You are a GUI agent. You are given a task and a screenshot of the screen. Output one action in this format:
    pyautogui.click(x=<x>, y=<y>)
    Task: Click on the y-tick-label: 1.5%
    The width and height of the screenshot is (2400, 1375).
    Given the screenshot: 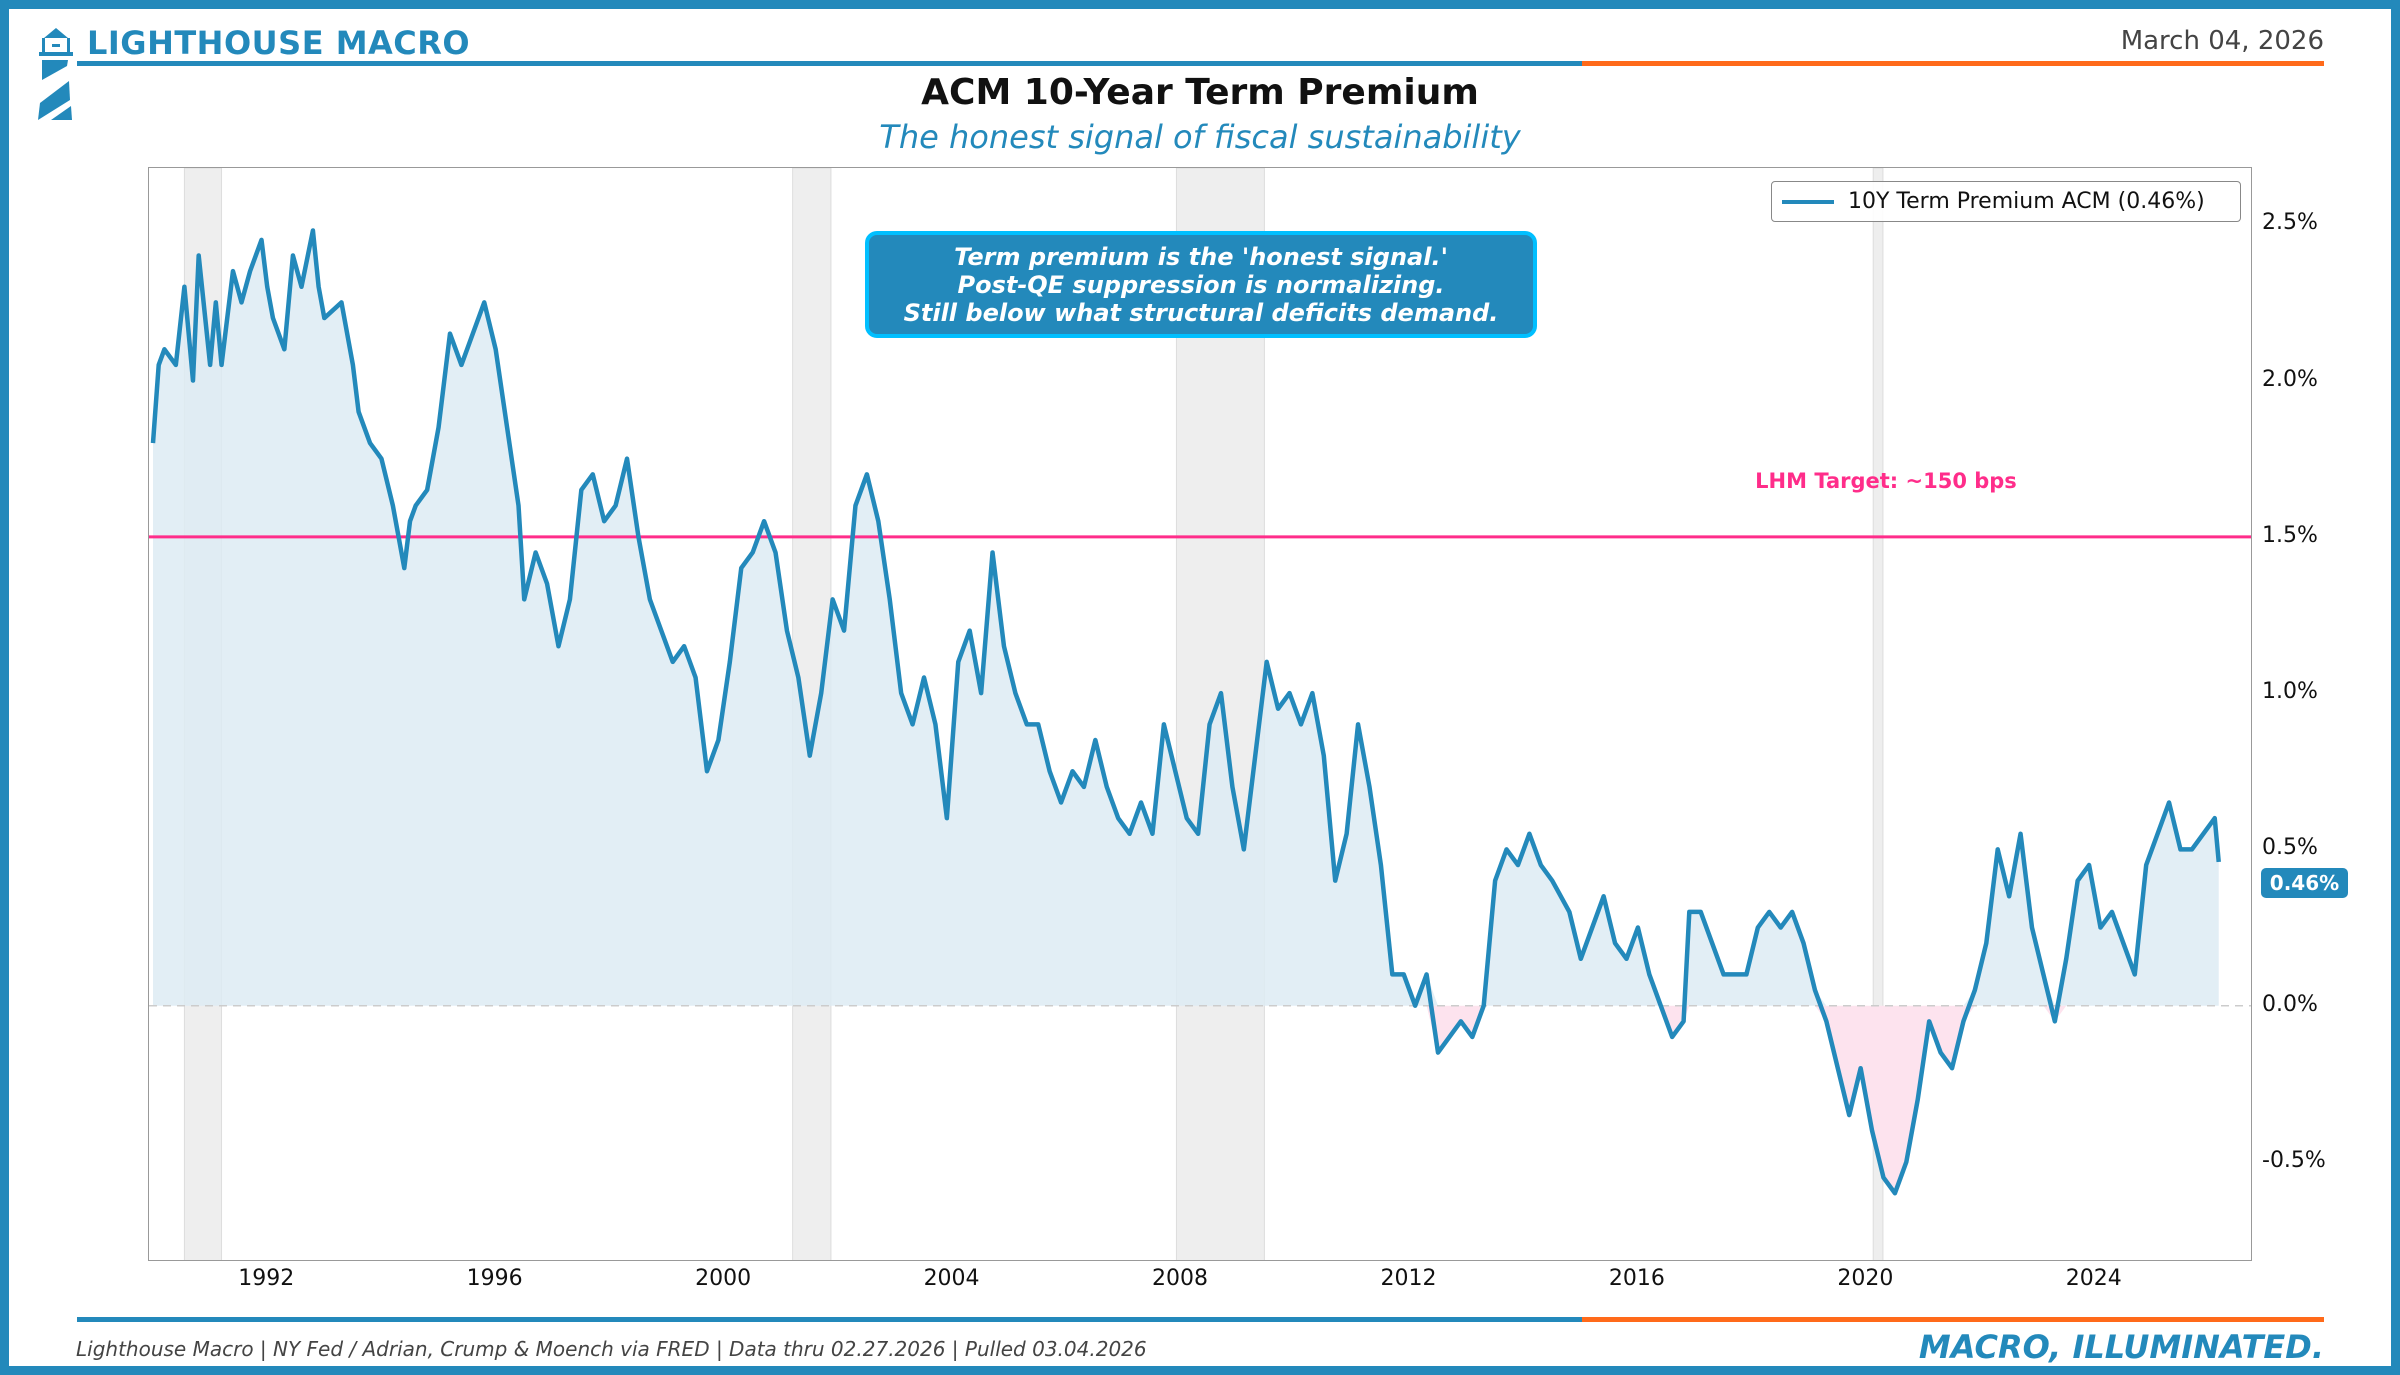 What is the action you would take?
    pyautogui.click(x=2290, y=535)
    